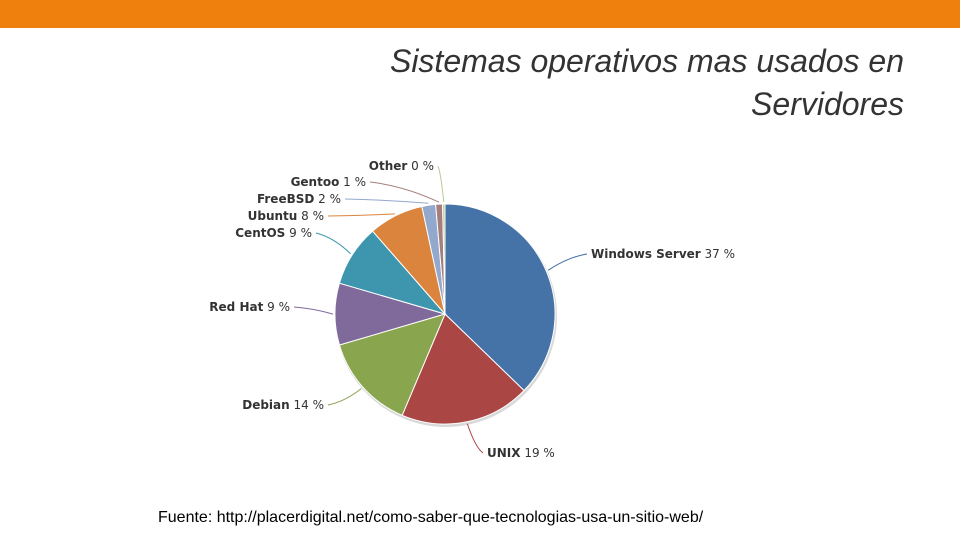 This screenshot has width=960, height=540. What do you see at coordinates (273, 216) in the screenshot?
I see `data-label-category: Ubuntu` at bounding box center [273, 216].